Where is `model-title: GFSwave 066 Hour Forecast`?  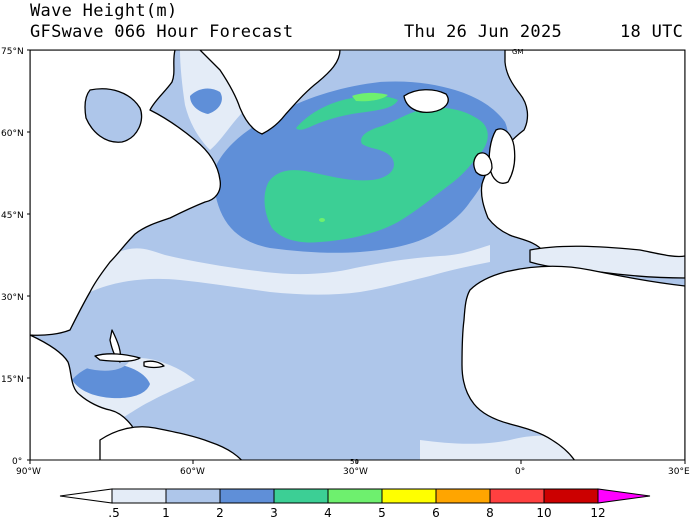 model-title: GFSwave 066 Hour Forecast is located at coordinates (162, 32).